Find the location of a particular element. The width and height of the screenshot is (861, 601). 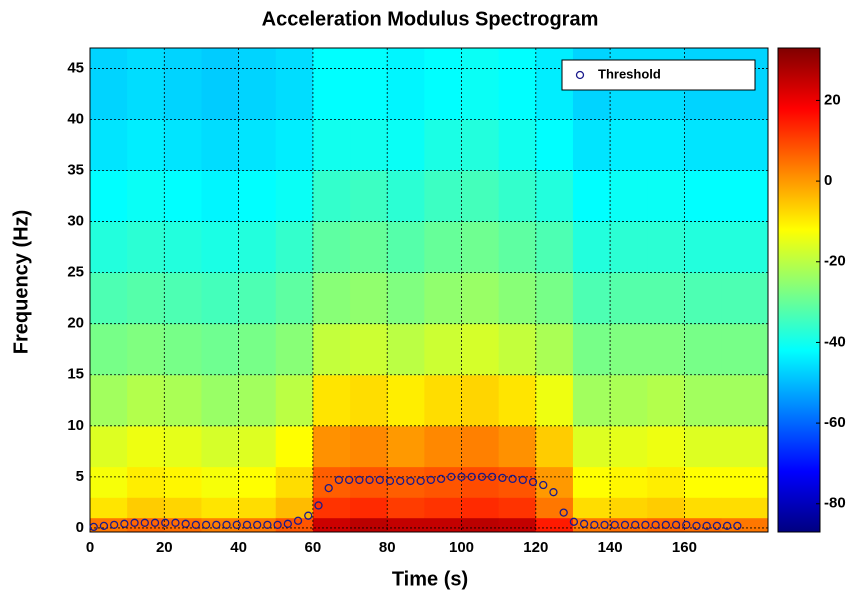

x-axis-label: Time (s) is located at coordinates (430, 579).